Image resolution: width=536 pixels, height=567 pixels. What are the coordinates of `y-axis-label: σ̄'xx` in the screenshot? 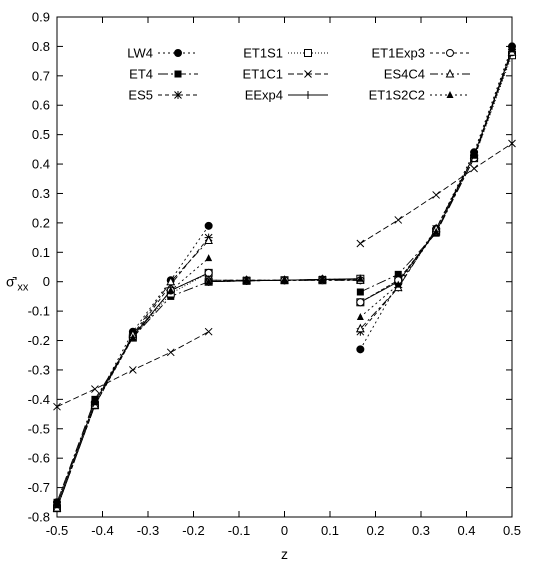 It's located at (17, 284).